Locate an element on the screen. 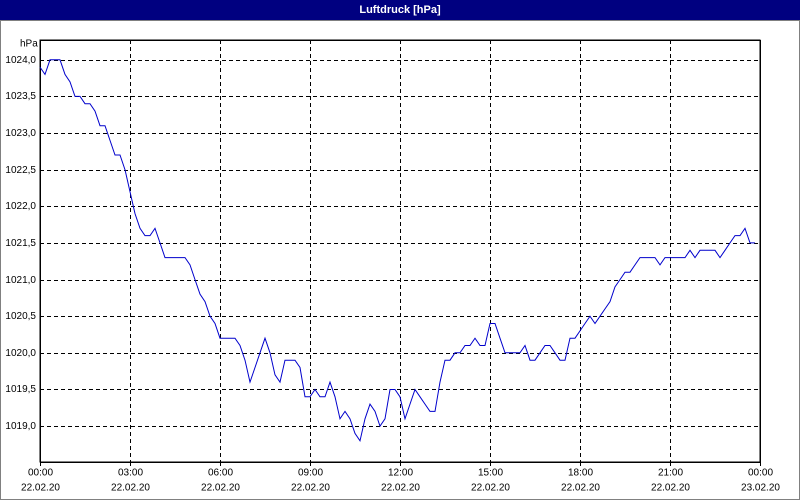  y-tick-label: 1019,5 is located at coordinates (20, 389).